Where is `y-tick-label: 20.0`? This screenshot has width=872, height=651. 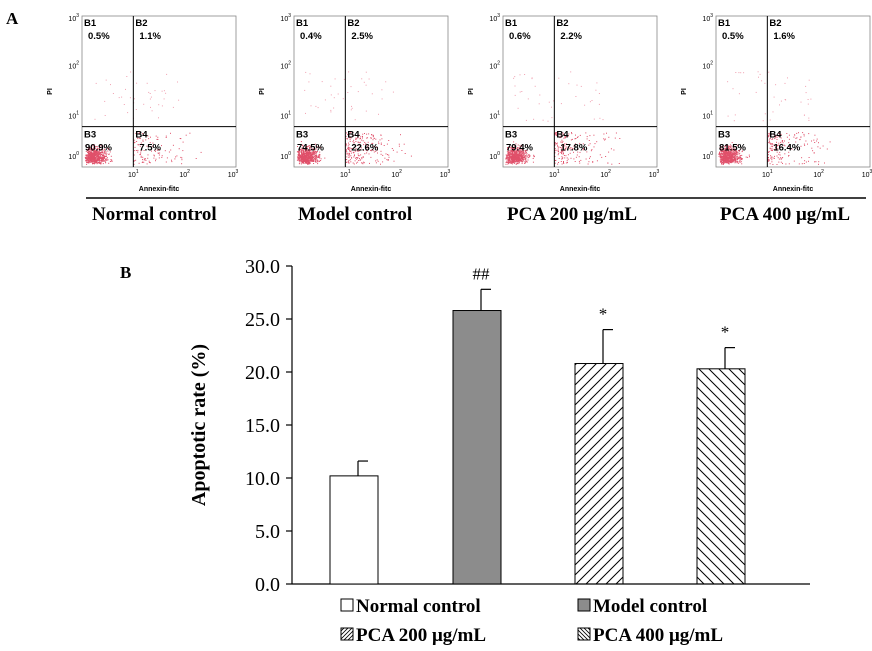 y-tick-label: 20.0 is located at coordinates (262, 373).